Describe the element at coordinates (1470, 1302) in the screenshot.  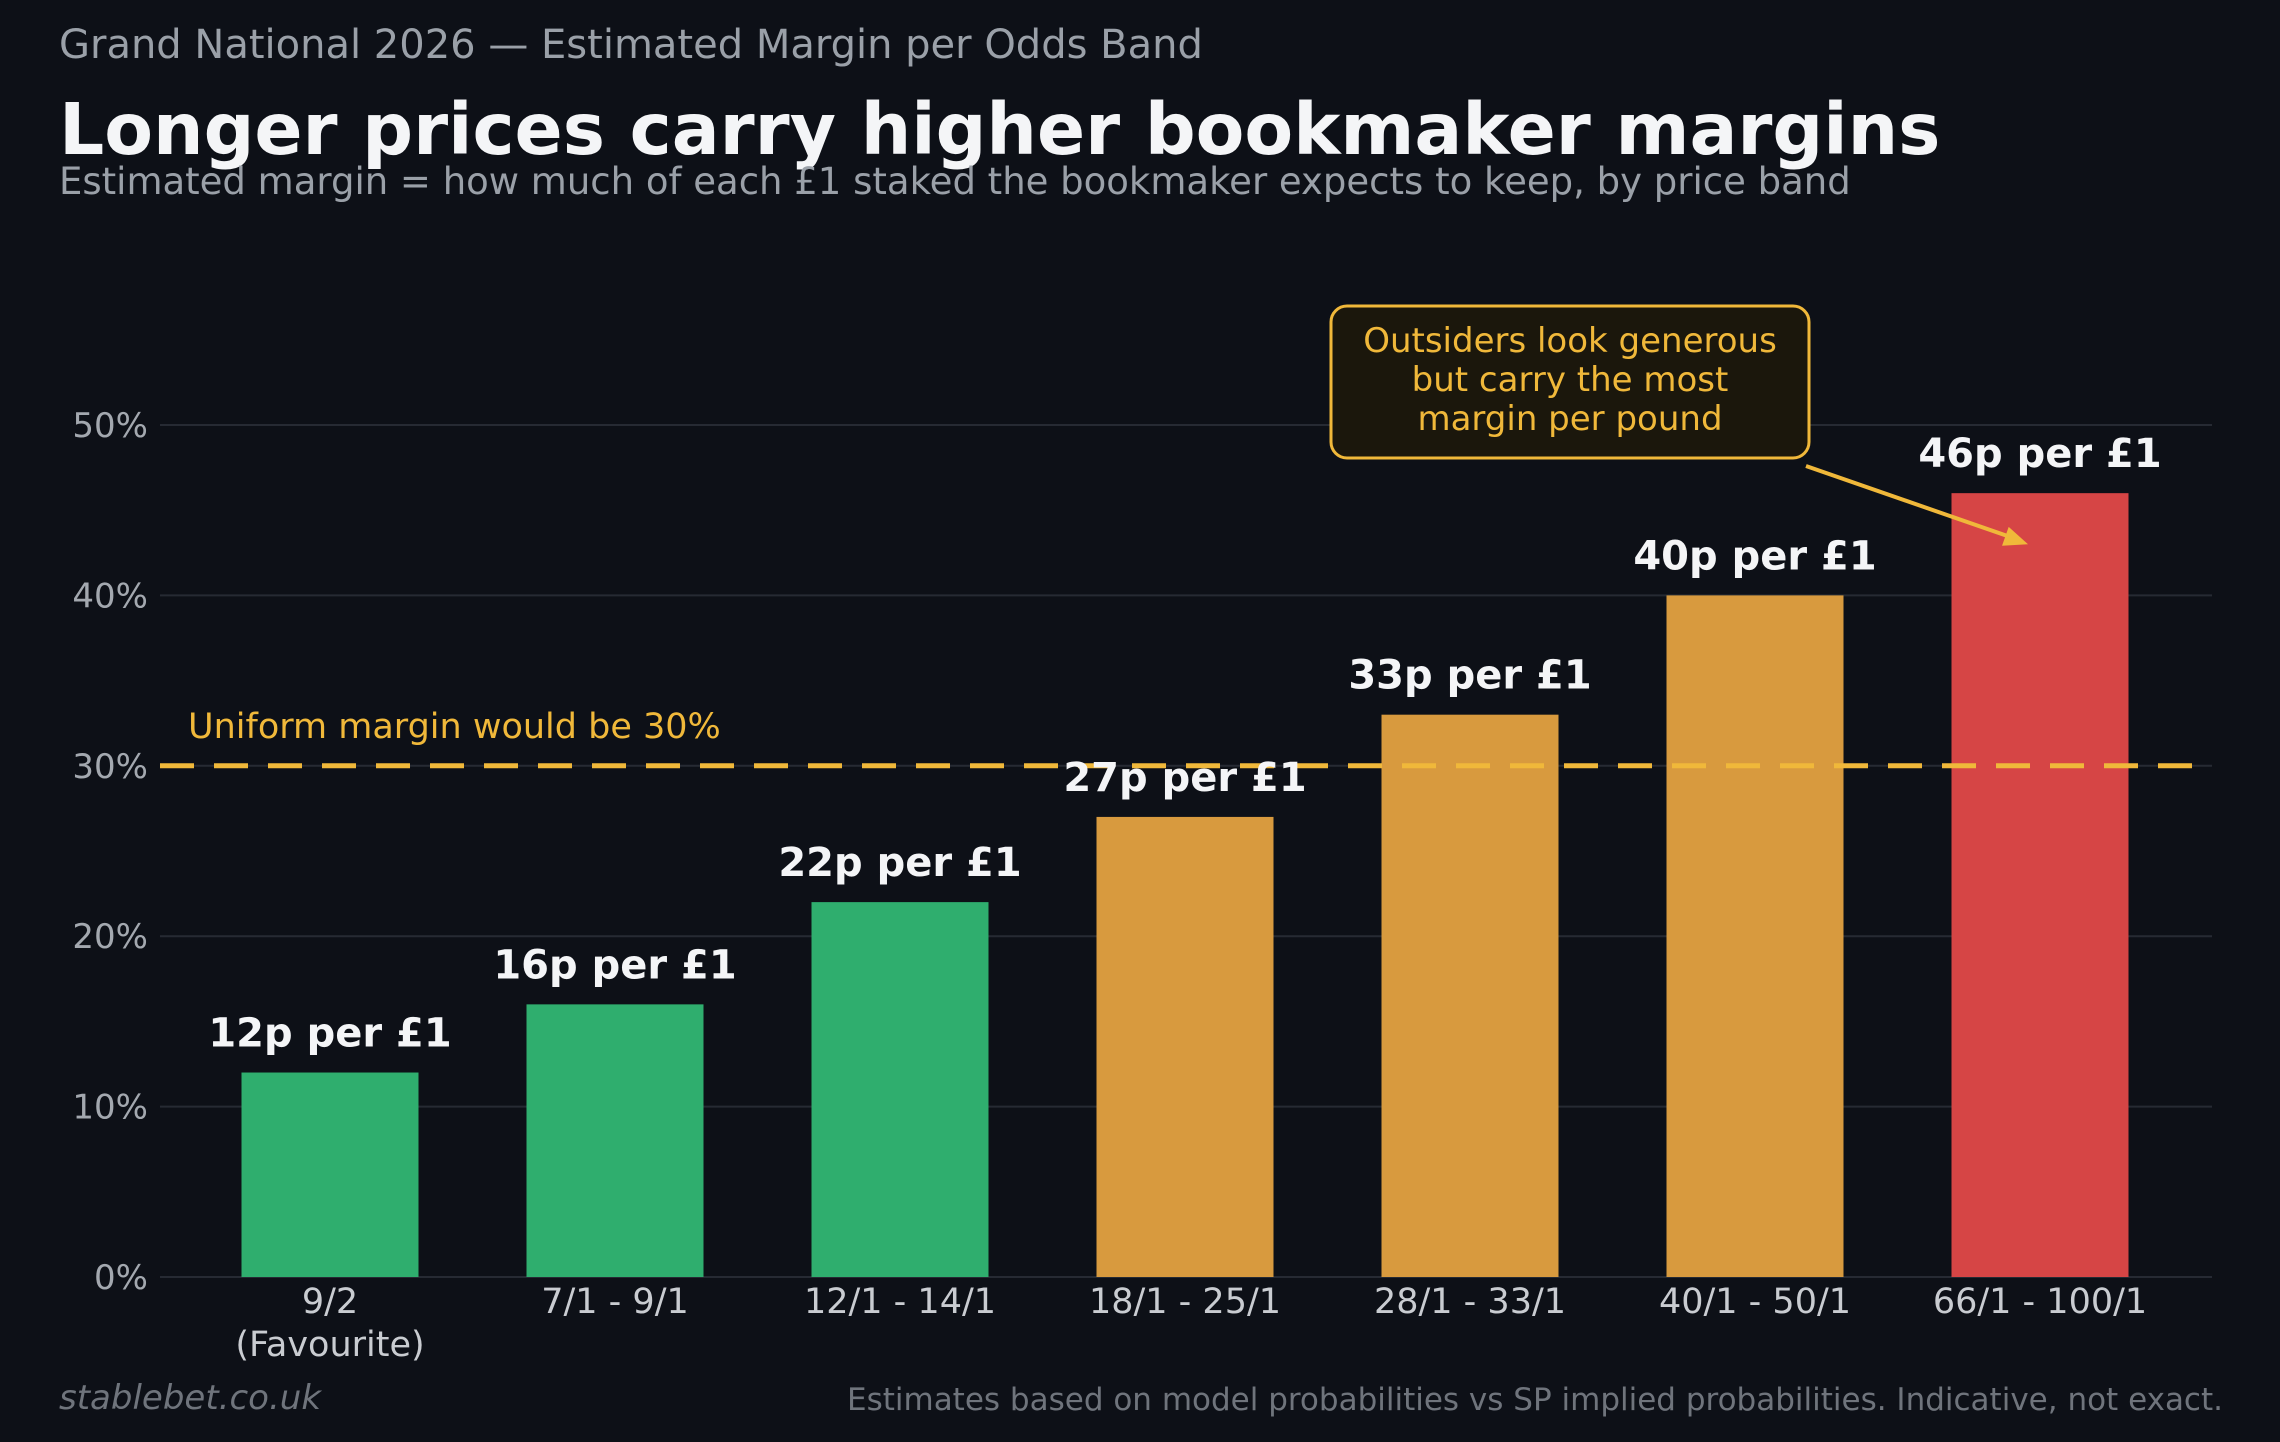
I see `x-tick-label: 28/1 - 33/1` at that location.